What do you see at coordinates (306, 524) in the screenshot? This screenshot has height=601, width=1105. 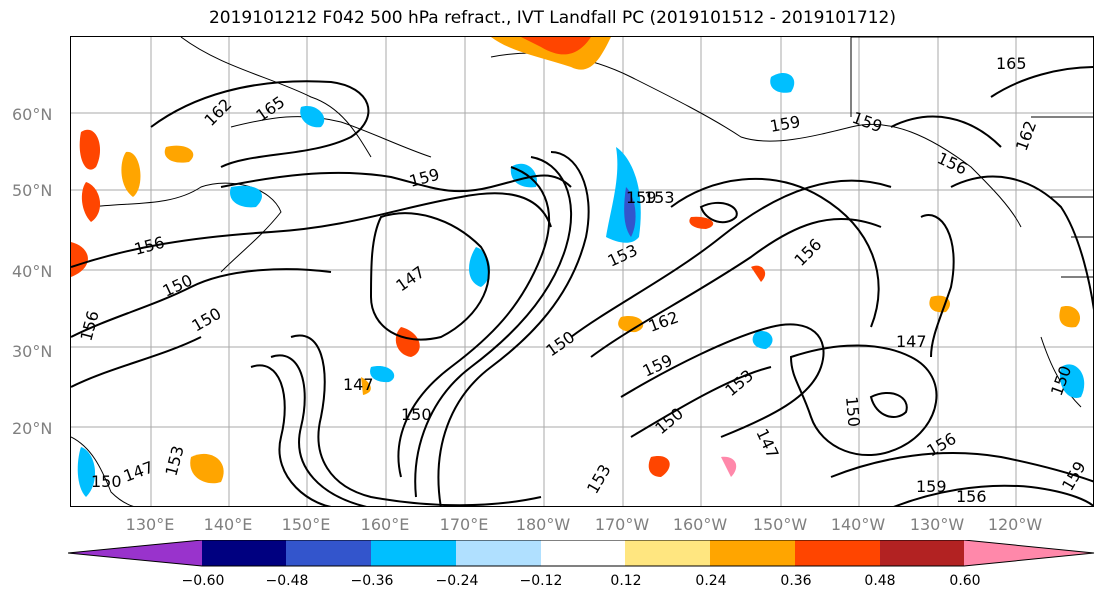 I see `lon-label-150e: 150°E` at bounding box center [306, 524].